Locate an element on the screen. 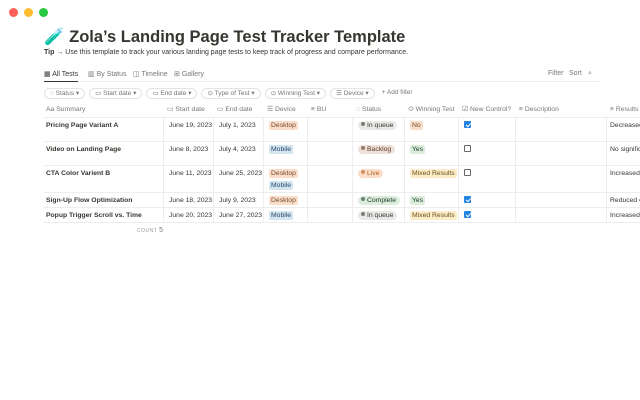  winning-test-tag: No is located at coordinates (416, 125).